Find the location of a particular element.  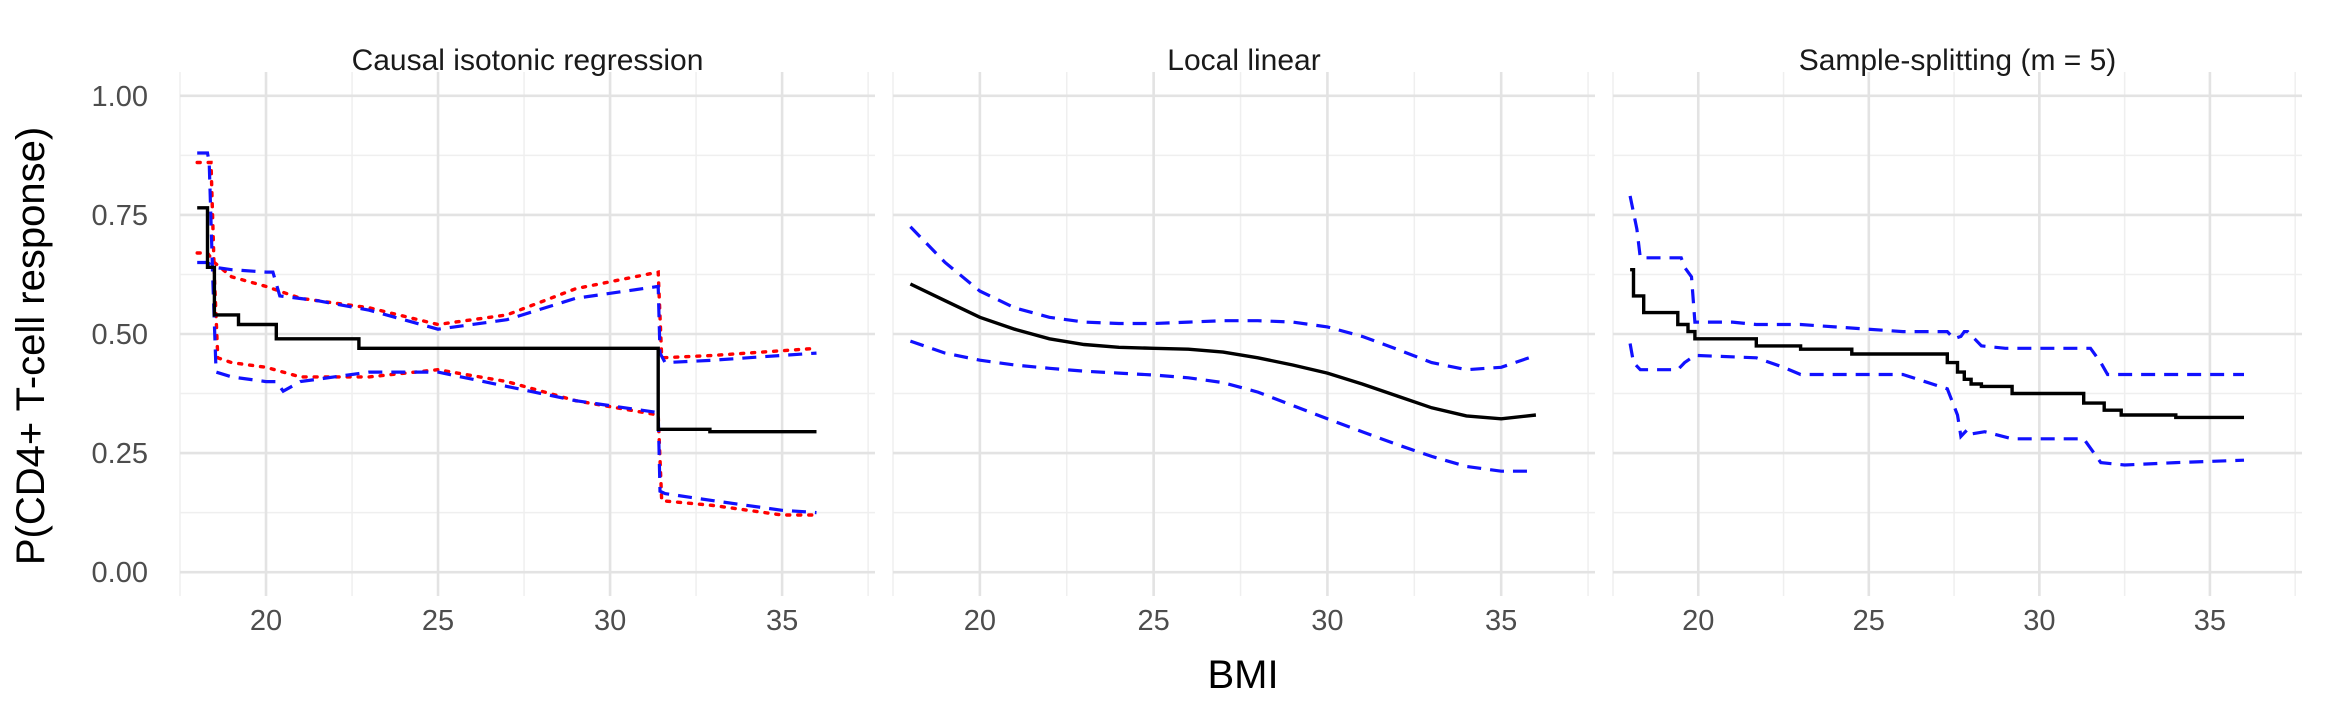

series-ci-dotted-upper is located at coordinates (507, 338).